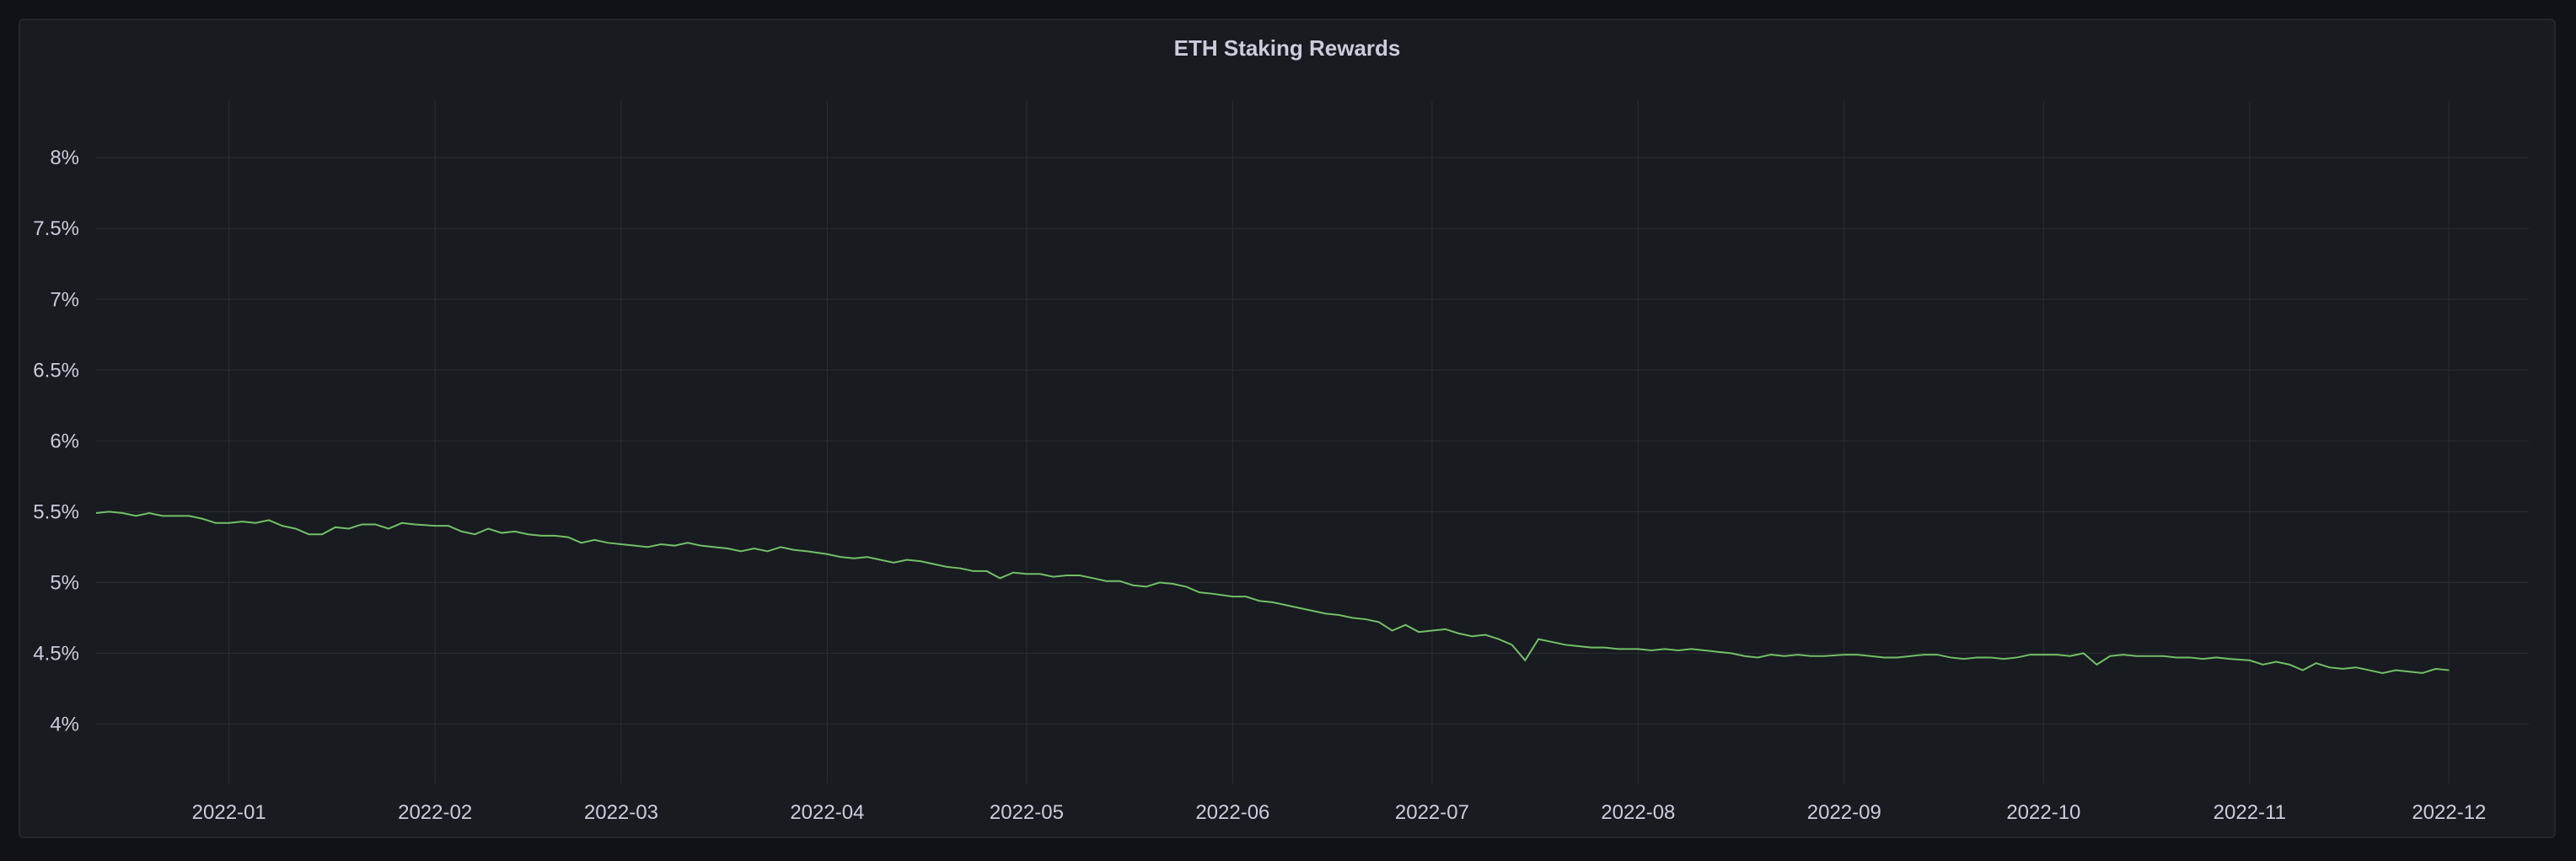 This screenshot has height=861, width=2576. I want to click on x-tick-label: 2022-04, so click(827, 813).